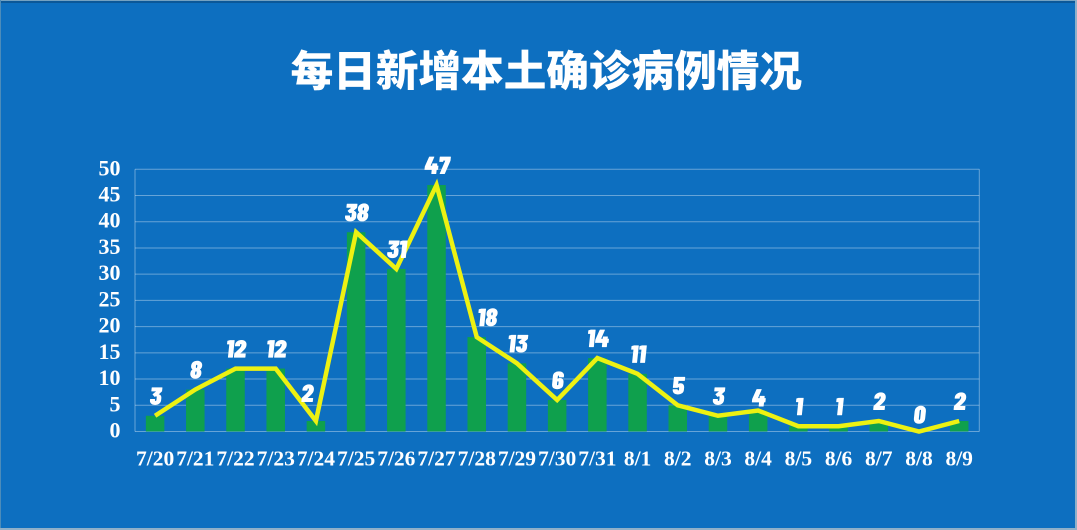 This screenshot has height=530, width=1077. Describe the element at coordinates (316, 459) in the screenshot. I see `x-tick-label: 7/24` at that location.